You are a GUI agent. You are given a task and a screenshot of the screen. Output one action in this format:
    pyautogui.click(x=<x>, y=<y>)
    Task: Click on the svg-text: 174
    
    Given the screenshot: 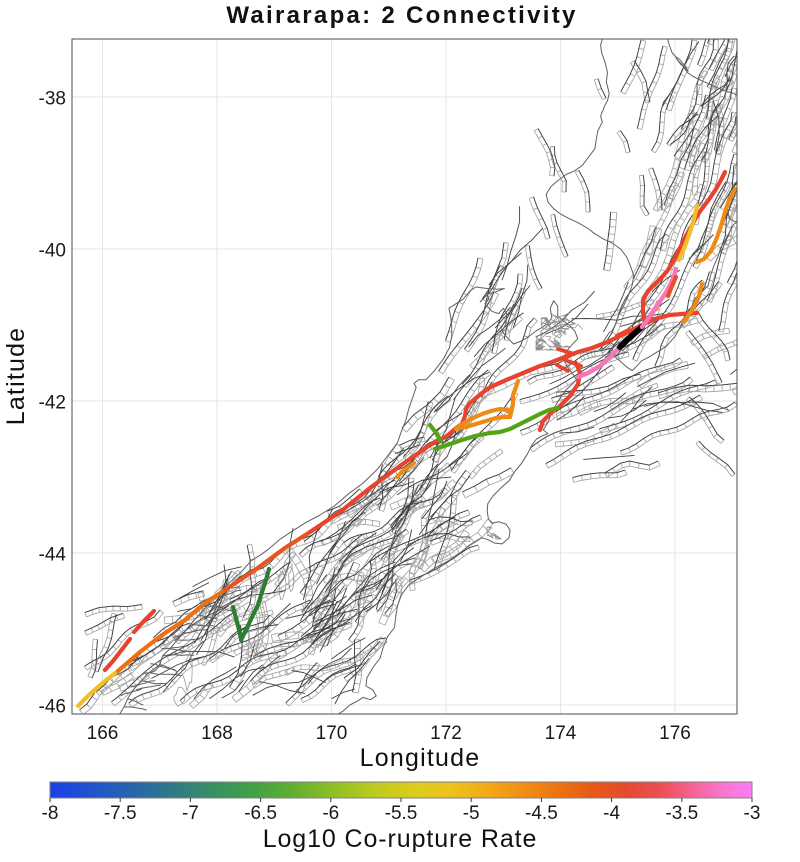 What is the action you would take?
    pyautogui.click(x=561, y=733)
    